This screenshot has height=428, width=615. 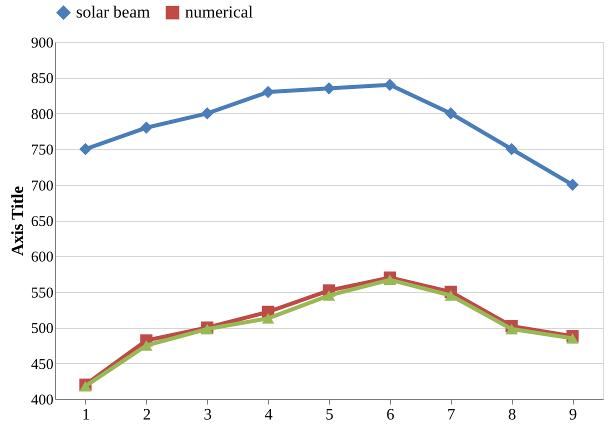 I want to click on y-tick-label: 400, so click(x=42, y=400).